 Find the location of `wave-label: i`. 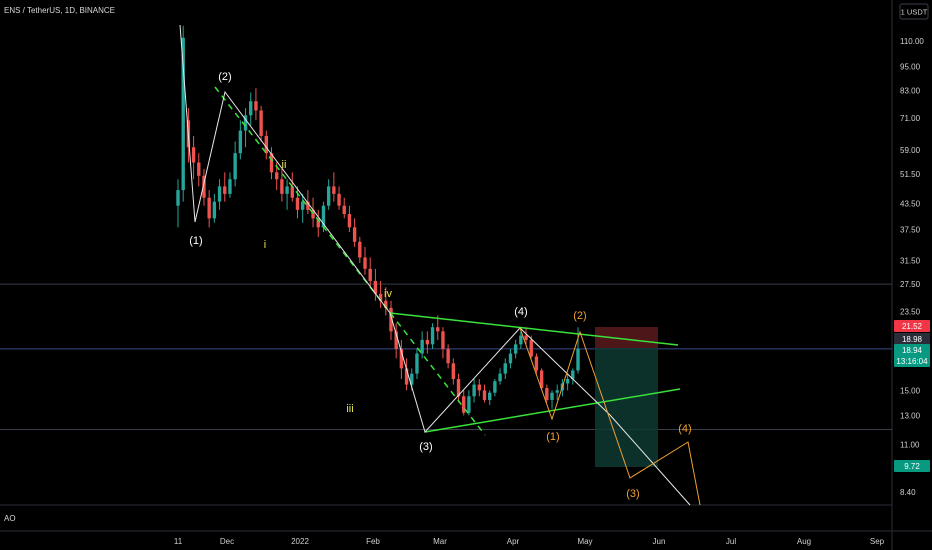

wave-label: i is located at coordinates (265, 245).